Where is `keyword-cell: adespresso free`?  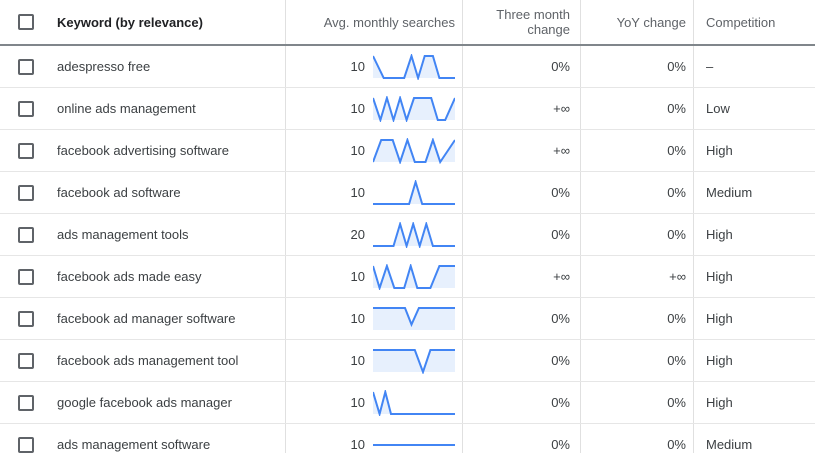
keyword-cell: adespresso free is located at coordinates (142, 66).